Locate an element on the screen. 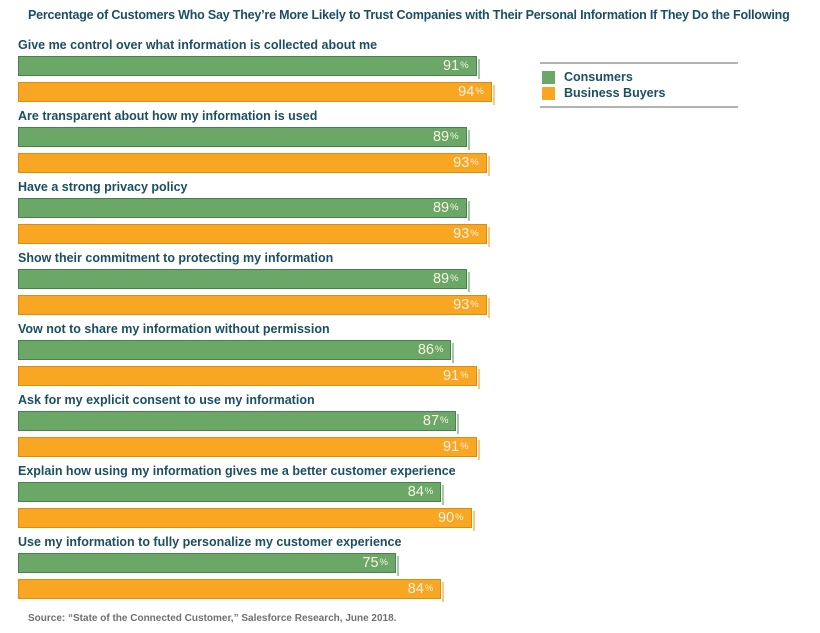  bar-row: 90% is located at coordinates (270, 519).